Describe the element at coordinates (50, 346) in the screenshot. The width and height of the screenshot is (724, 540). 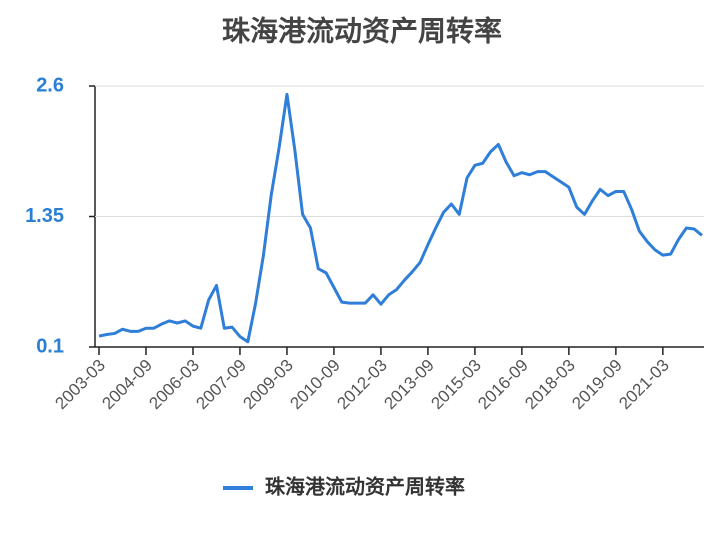
I see `y-tick-label: 0.1` at that location.